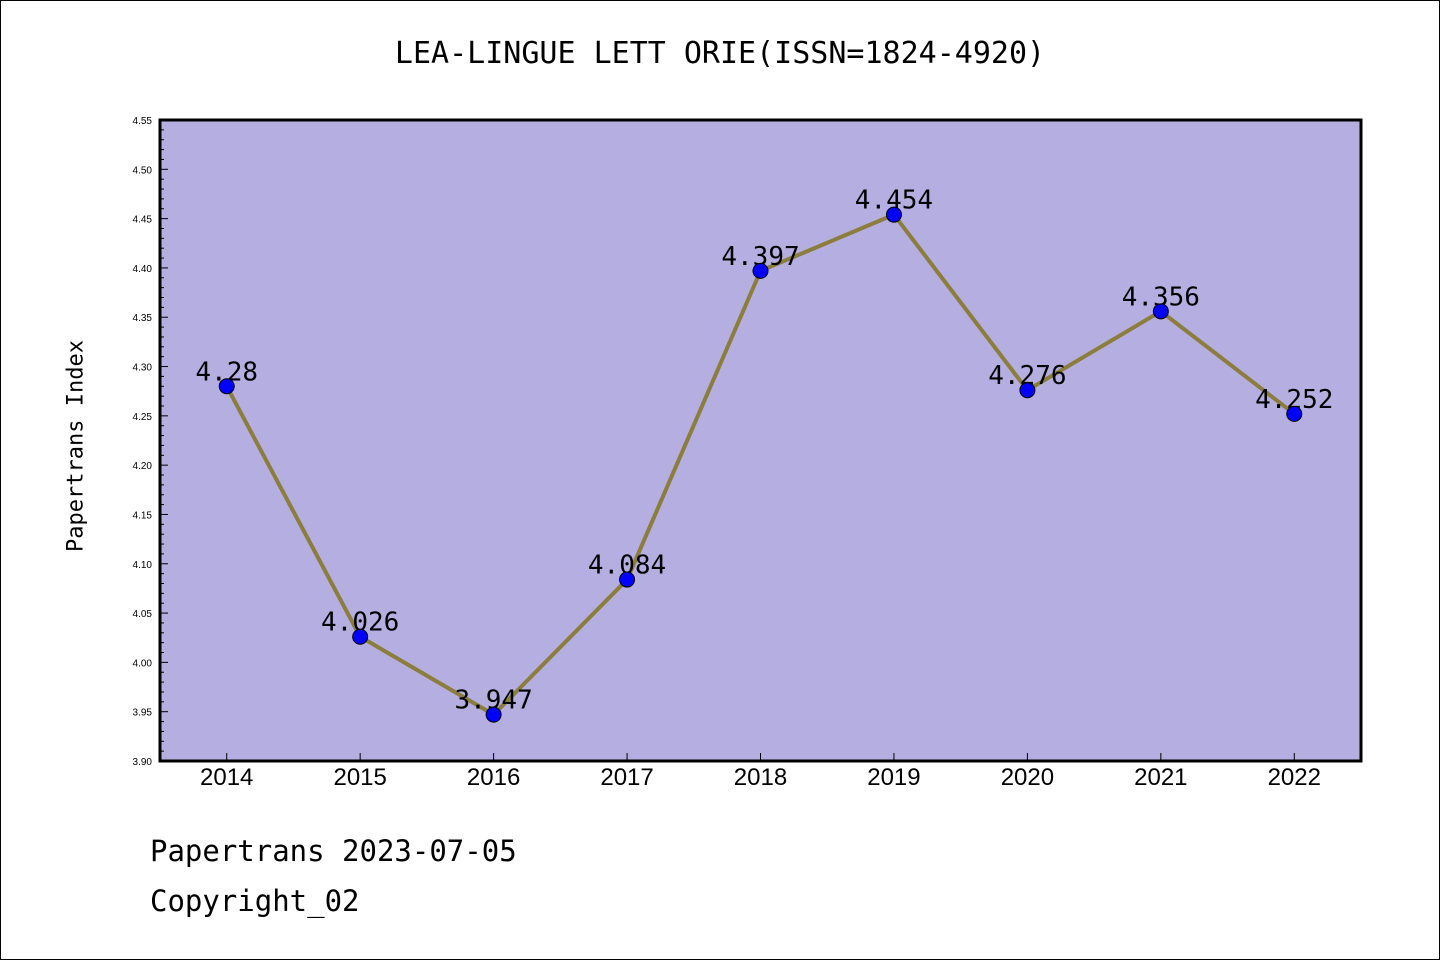 The width and height of the screenshot is (1440, 960). I want to click on x-tick-label: 2020, so click(1027, 777).